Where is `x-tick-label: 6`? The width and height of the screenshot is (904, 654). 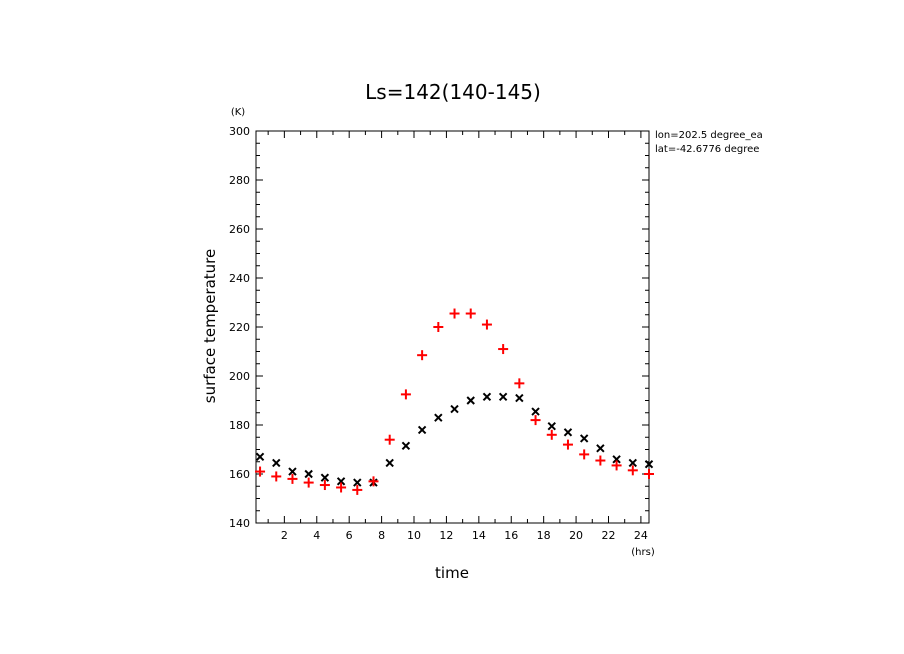
x-tick-label: 6 is located at coordinates (349, 535).